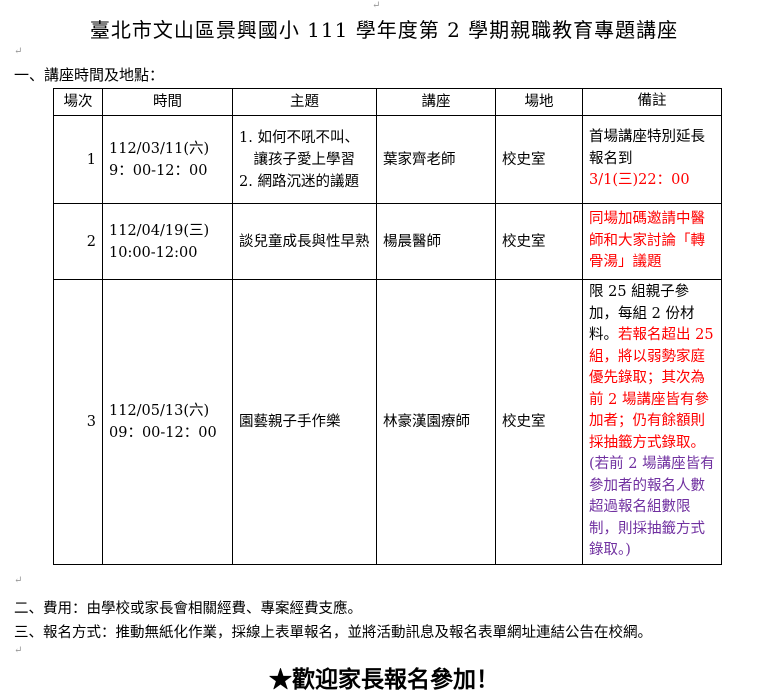 This screenshot has width=768, height=695. Describe the element at coordinates (153, 252) in the screenshot. I see `session-time: 10:00-12:00` at that location.